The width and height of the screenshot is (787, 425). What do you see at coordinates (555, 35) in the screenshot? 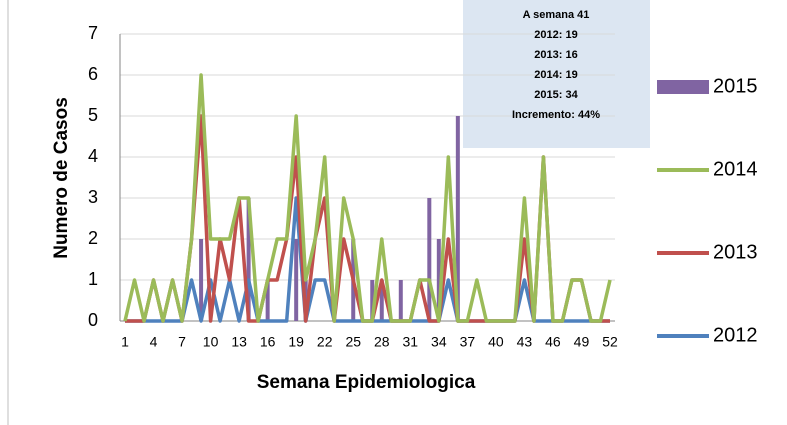
I see `annotation-text: 2012: 19` at bounding box center [555, 35].